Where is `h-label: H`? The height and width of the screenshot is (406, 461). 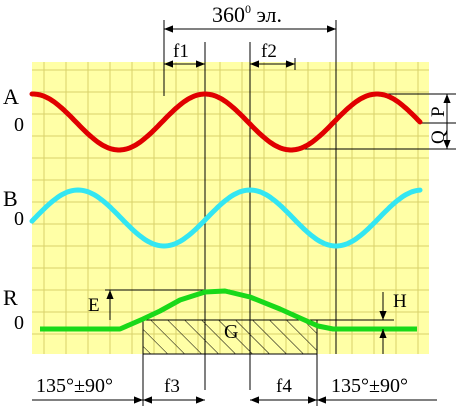 h-label: H is located at coordinates (400, 301).